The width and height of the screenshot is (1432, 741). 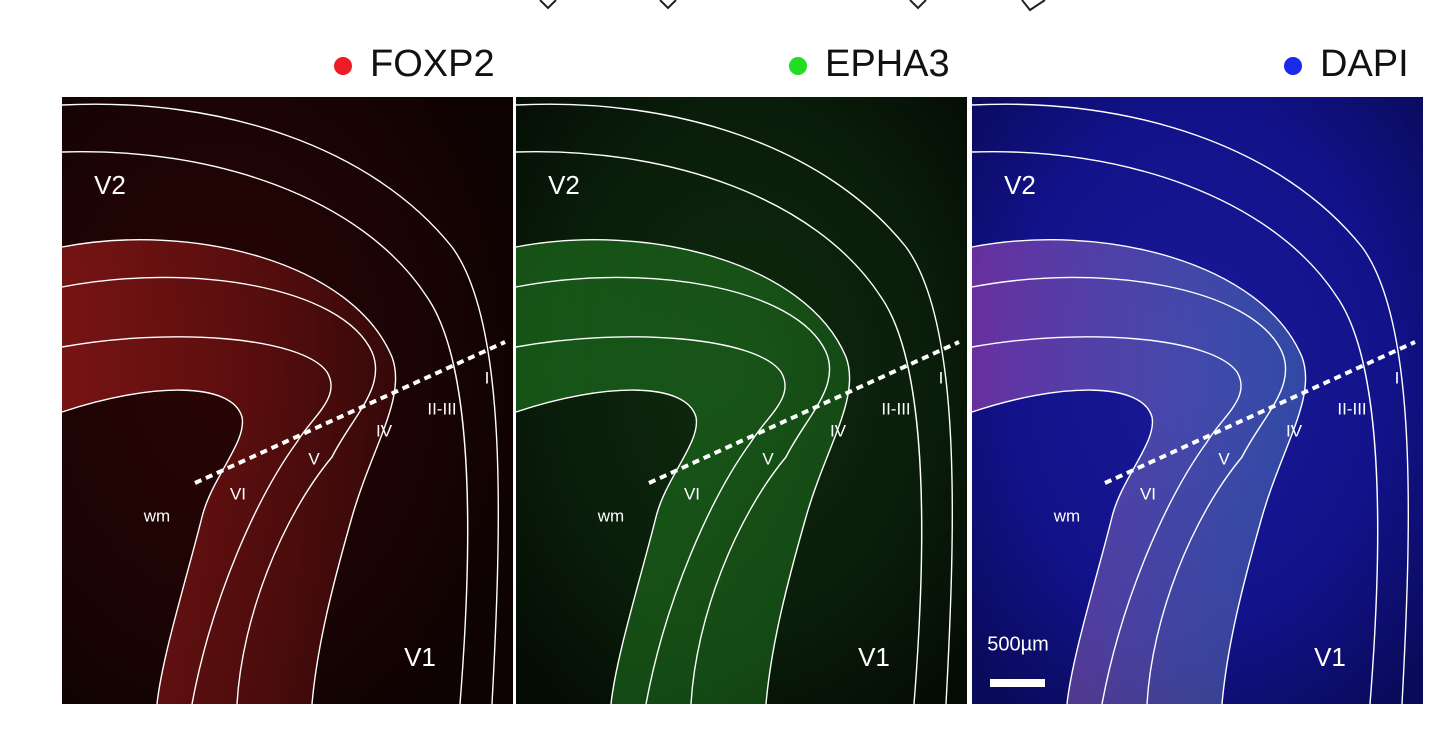 What do you see at coordinates (1018, 644) in the screenshot?
I see `scale-bar-label: 500µm` at bounding box center [1018, 644].